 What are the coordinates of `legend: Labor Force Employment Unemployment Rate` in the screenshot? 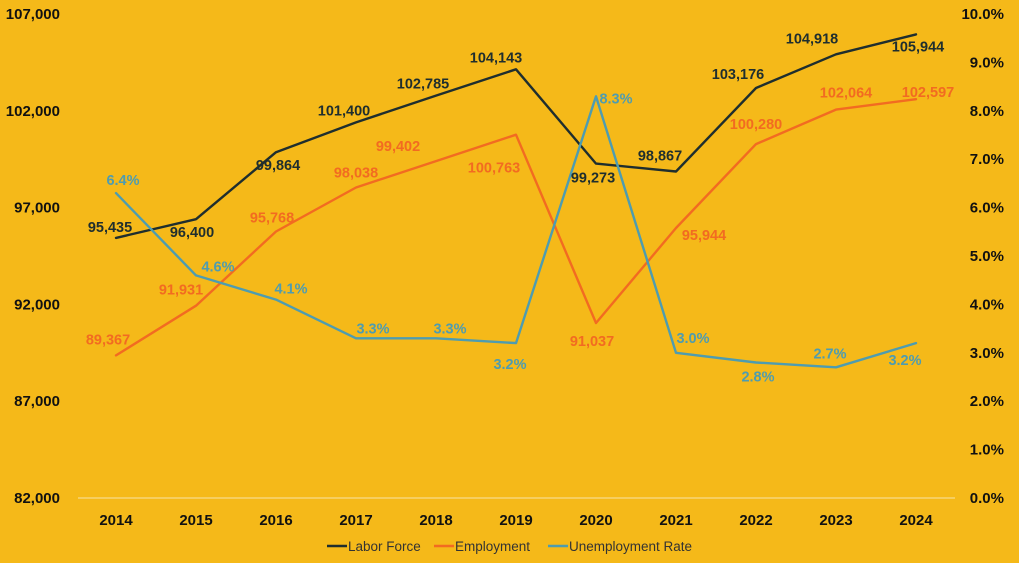 It's located at (509, 546).